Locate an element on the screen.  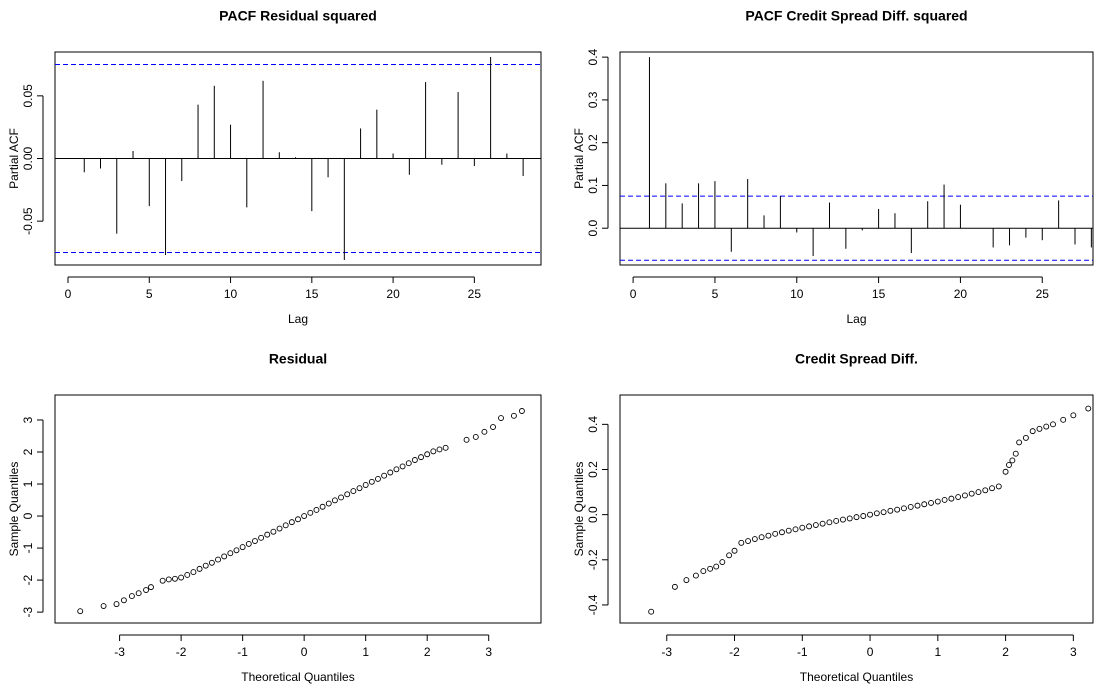
y-tick-label: 0.1 is located at coordinates (593, 185).